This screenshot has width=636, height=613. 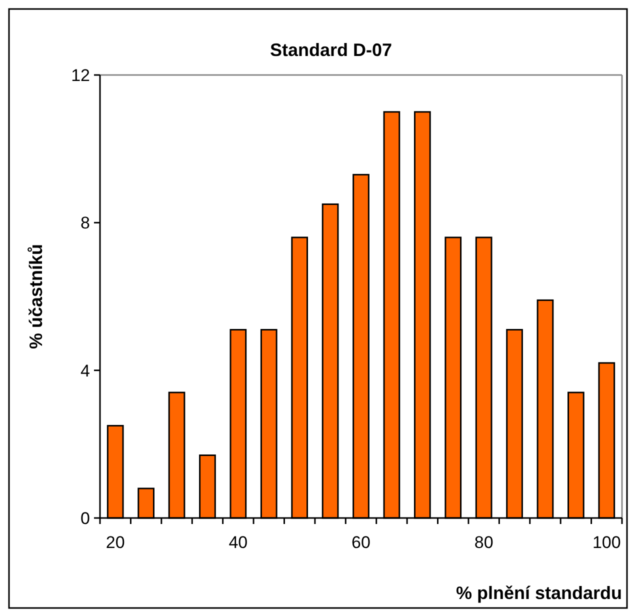 I want to click on x-tick-label: 80, so click(x=484, y=542).